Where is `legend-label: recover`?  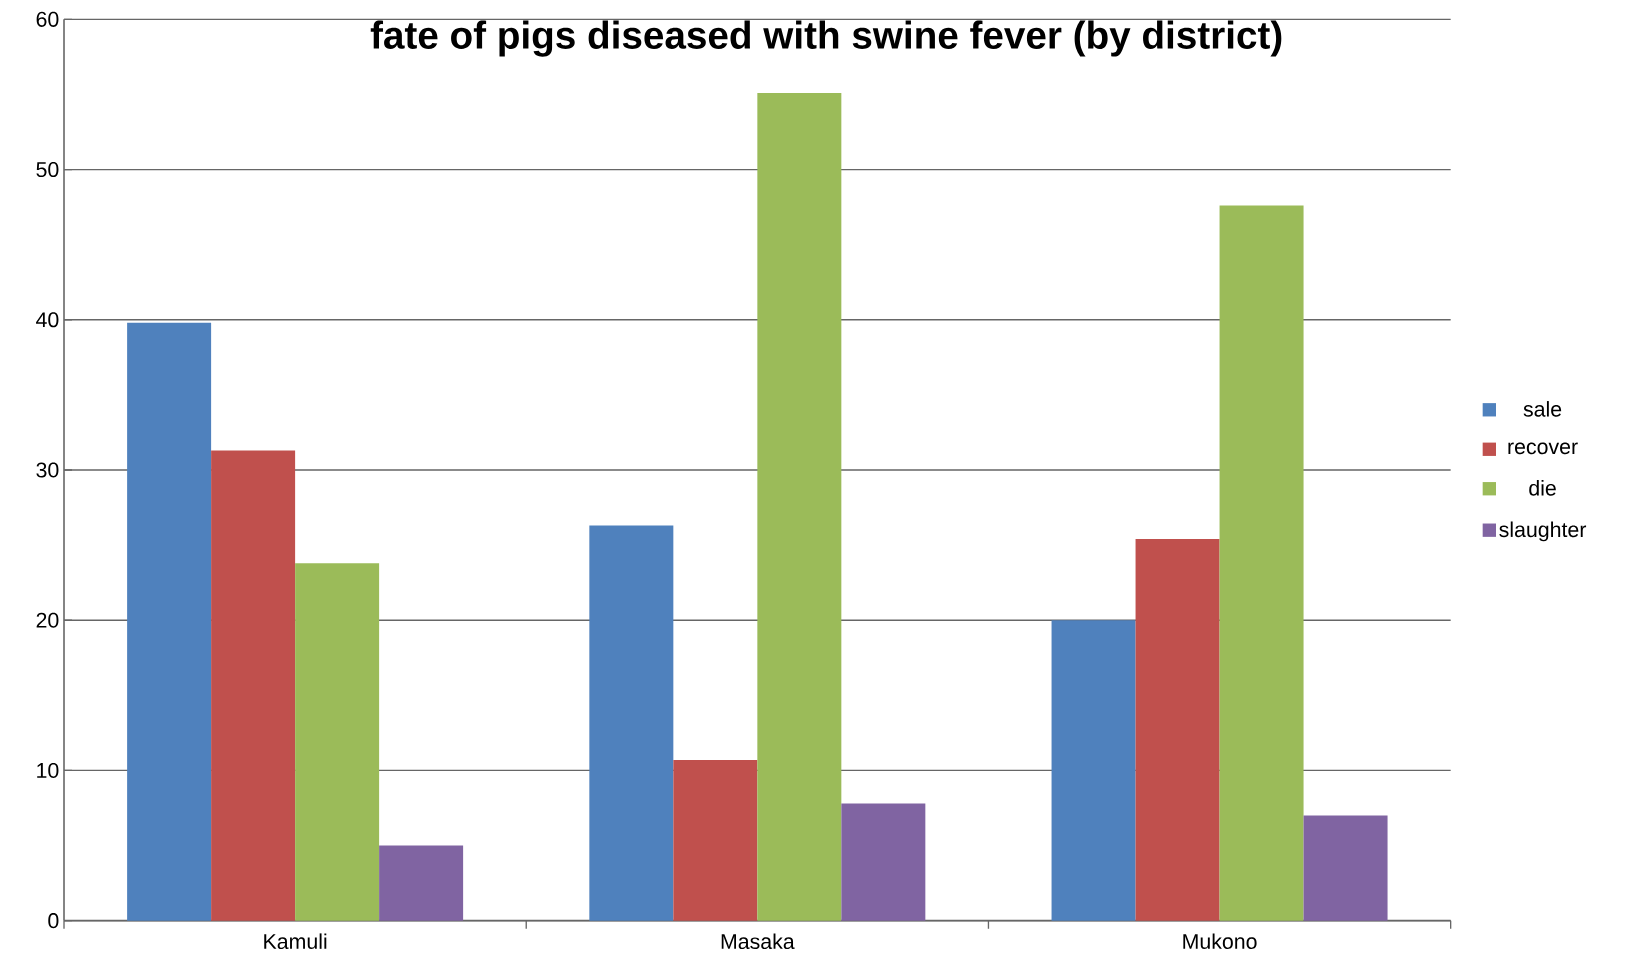 legend-label: recover is located at coordinates (1543, 448).